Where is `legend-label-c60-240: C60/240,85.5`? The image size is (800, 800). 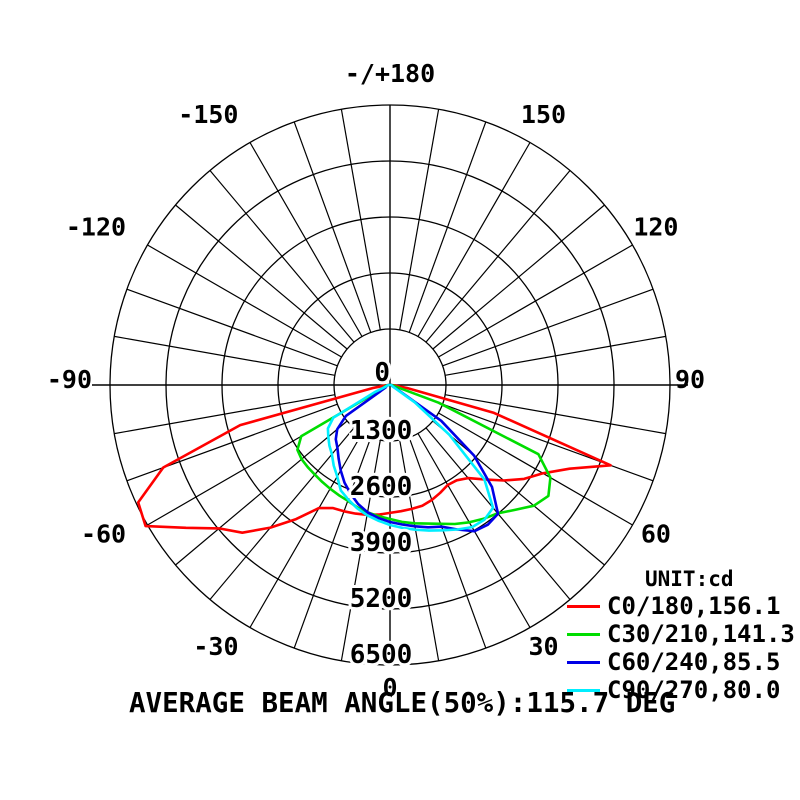
legend-label-c60-240: C60/240,85.5 is located at coordinates (694, 662).